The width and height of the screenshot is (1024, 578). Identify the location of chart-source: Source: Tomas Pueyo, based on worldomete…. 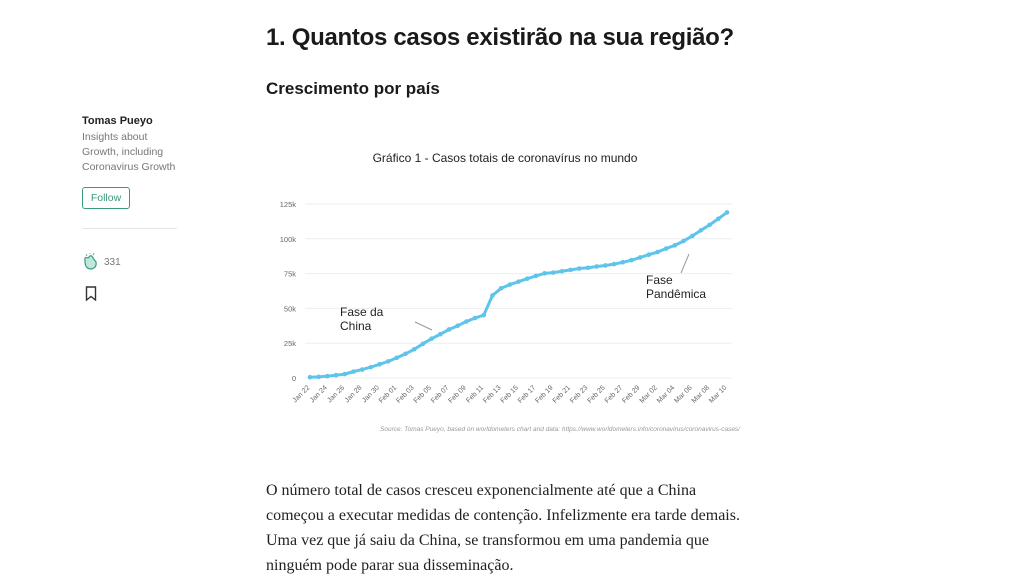
(560, 429).